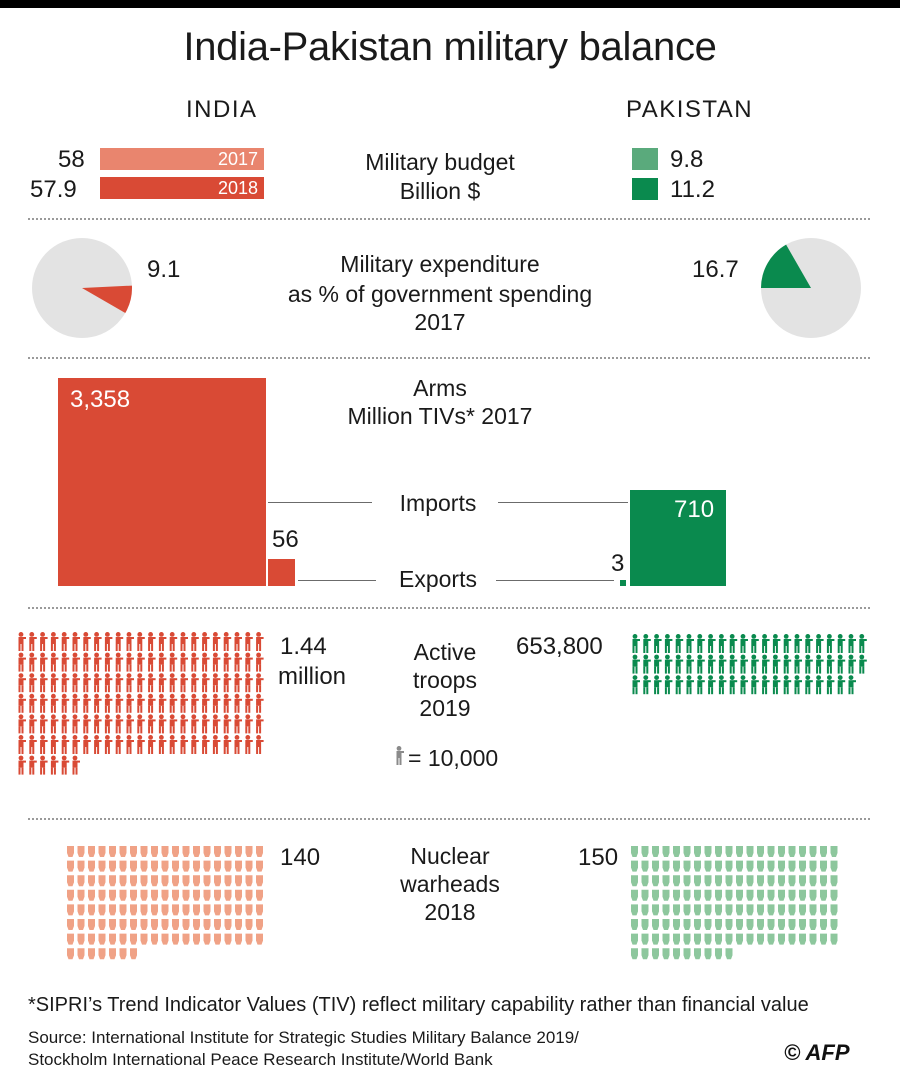 This screenshot has height=1077, width=900. I want to click on india-pie-slice, so click(107, 299).